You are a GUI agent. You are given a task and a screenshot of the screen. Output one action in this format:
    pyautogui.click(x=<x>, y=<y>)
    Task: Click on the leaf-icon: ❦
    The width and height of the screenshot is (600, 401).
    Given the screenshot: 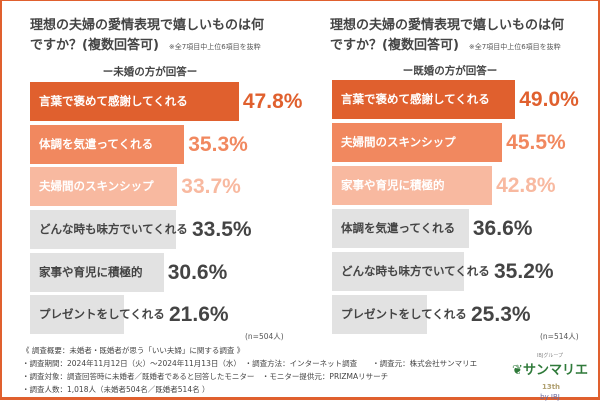 What is the action you would take?
    pyautogui.click(x=517, y=370)
    